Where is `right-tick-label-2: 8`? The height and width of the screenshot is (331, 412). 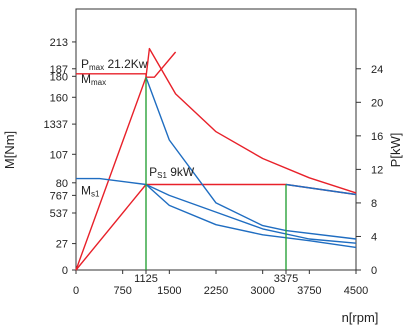 right-tick-label-2: 8 is located at coordinates (374, 204).